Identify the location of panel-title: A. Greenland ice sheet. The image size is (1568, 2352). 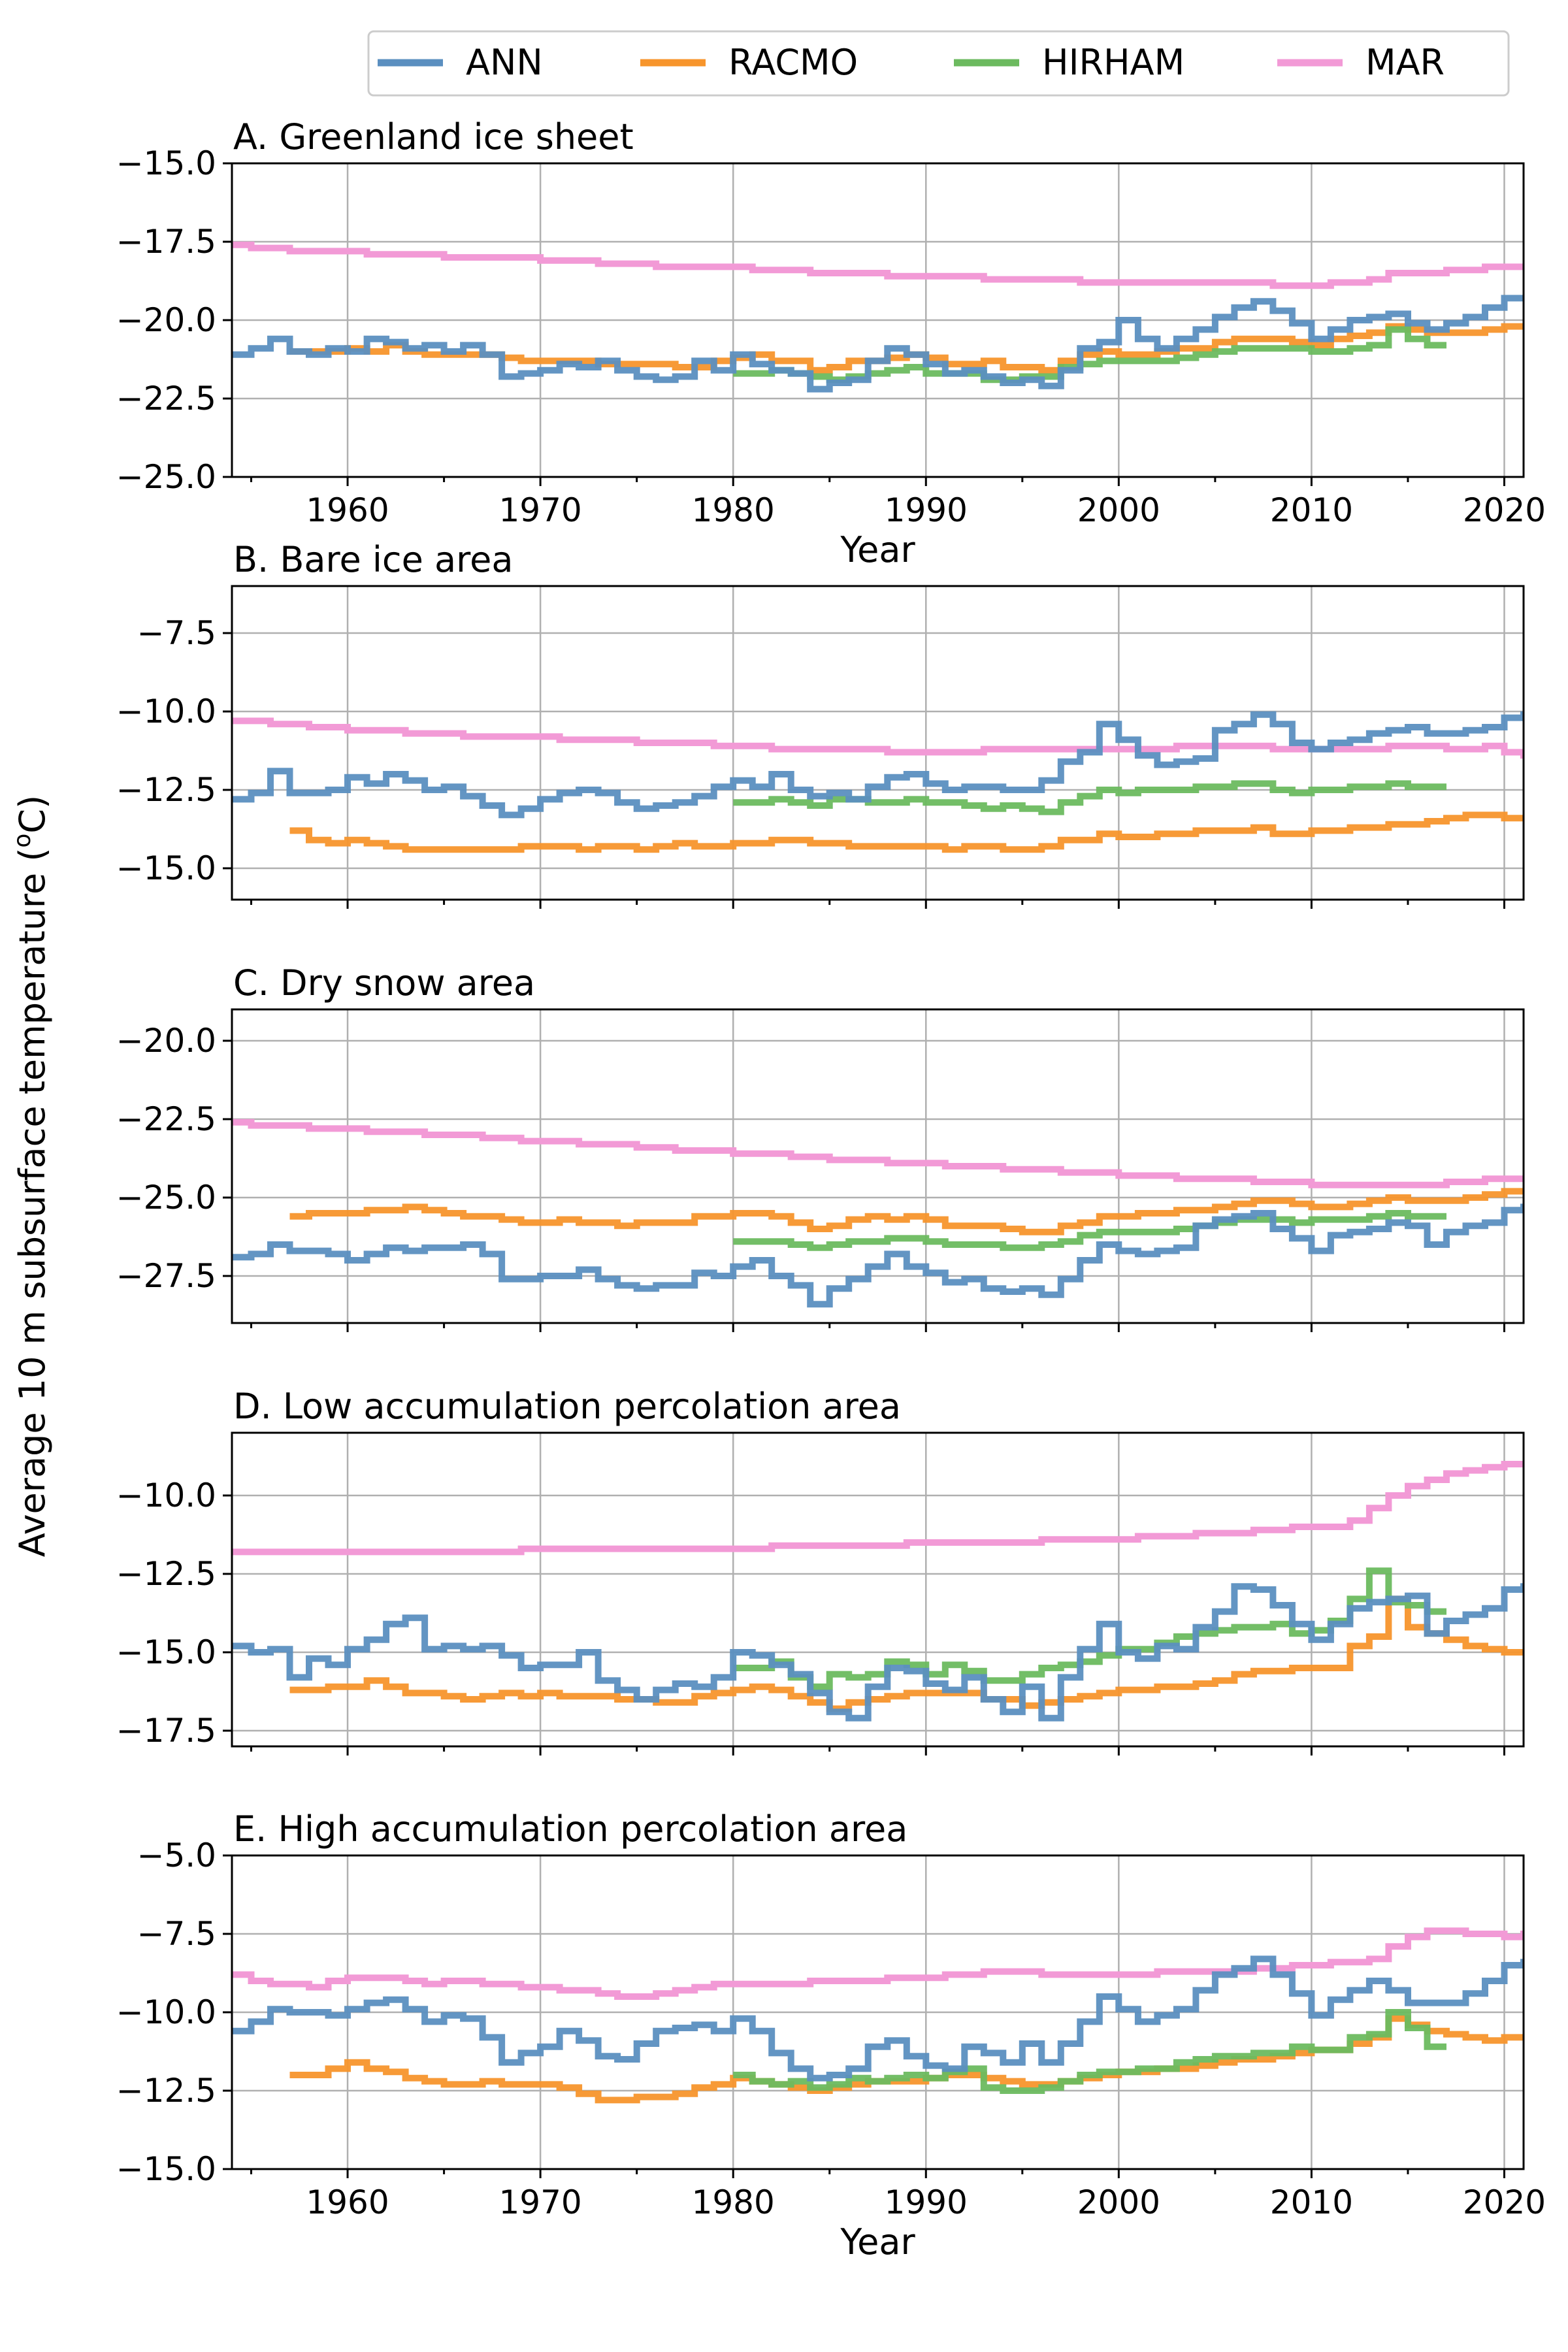
(433, 136).